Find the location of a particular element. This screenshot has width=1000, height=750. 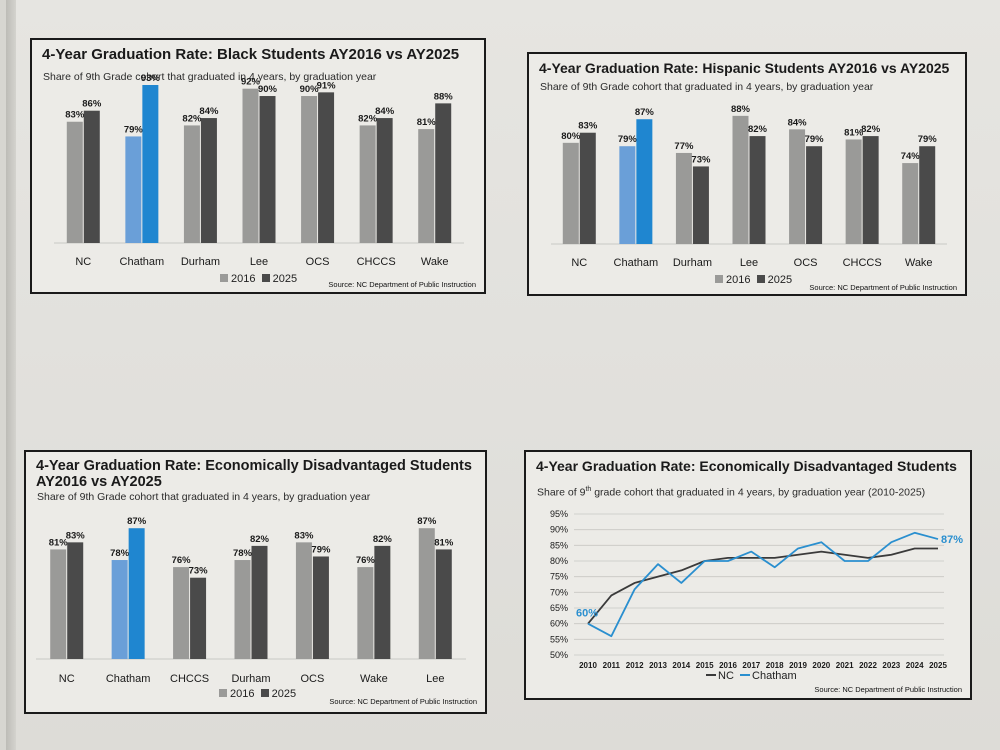

x-tick-label: 2011 is located at coordinates (612, 665).